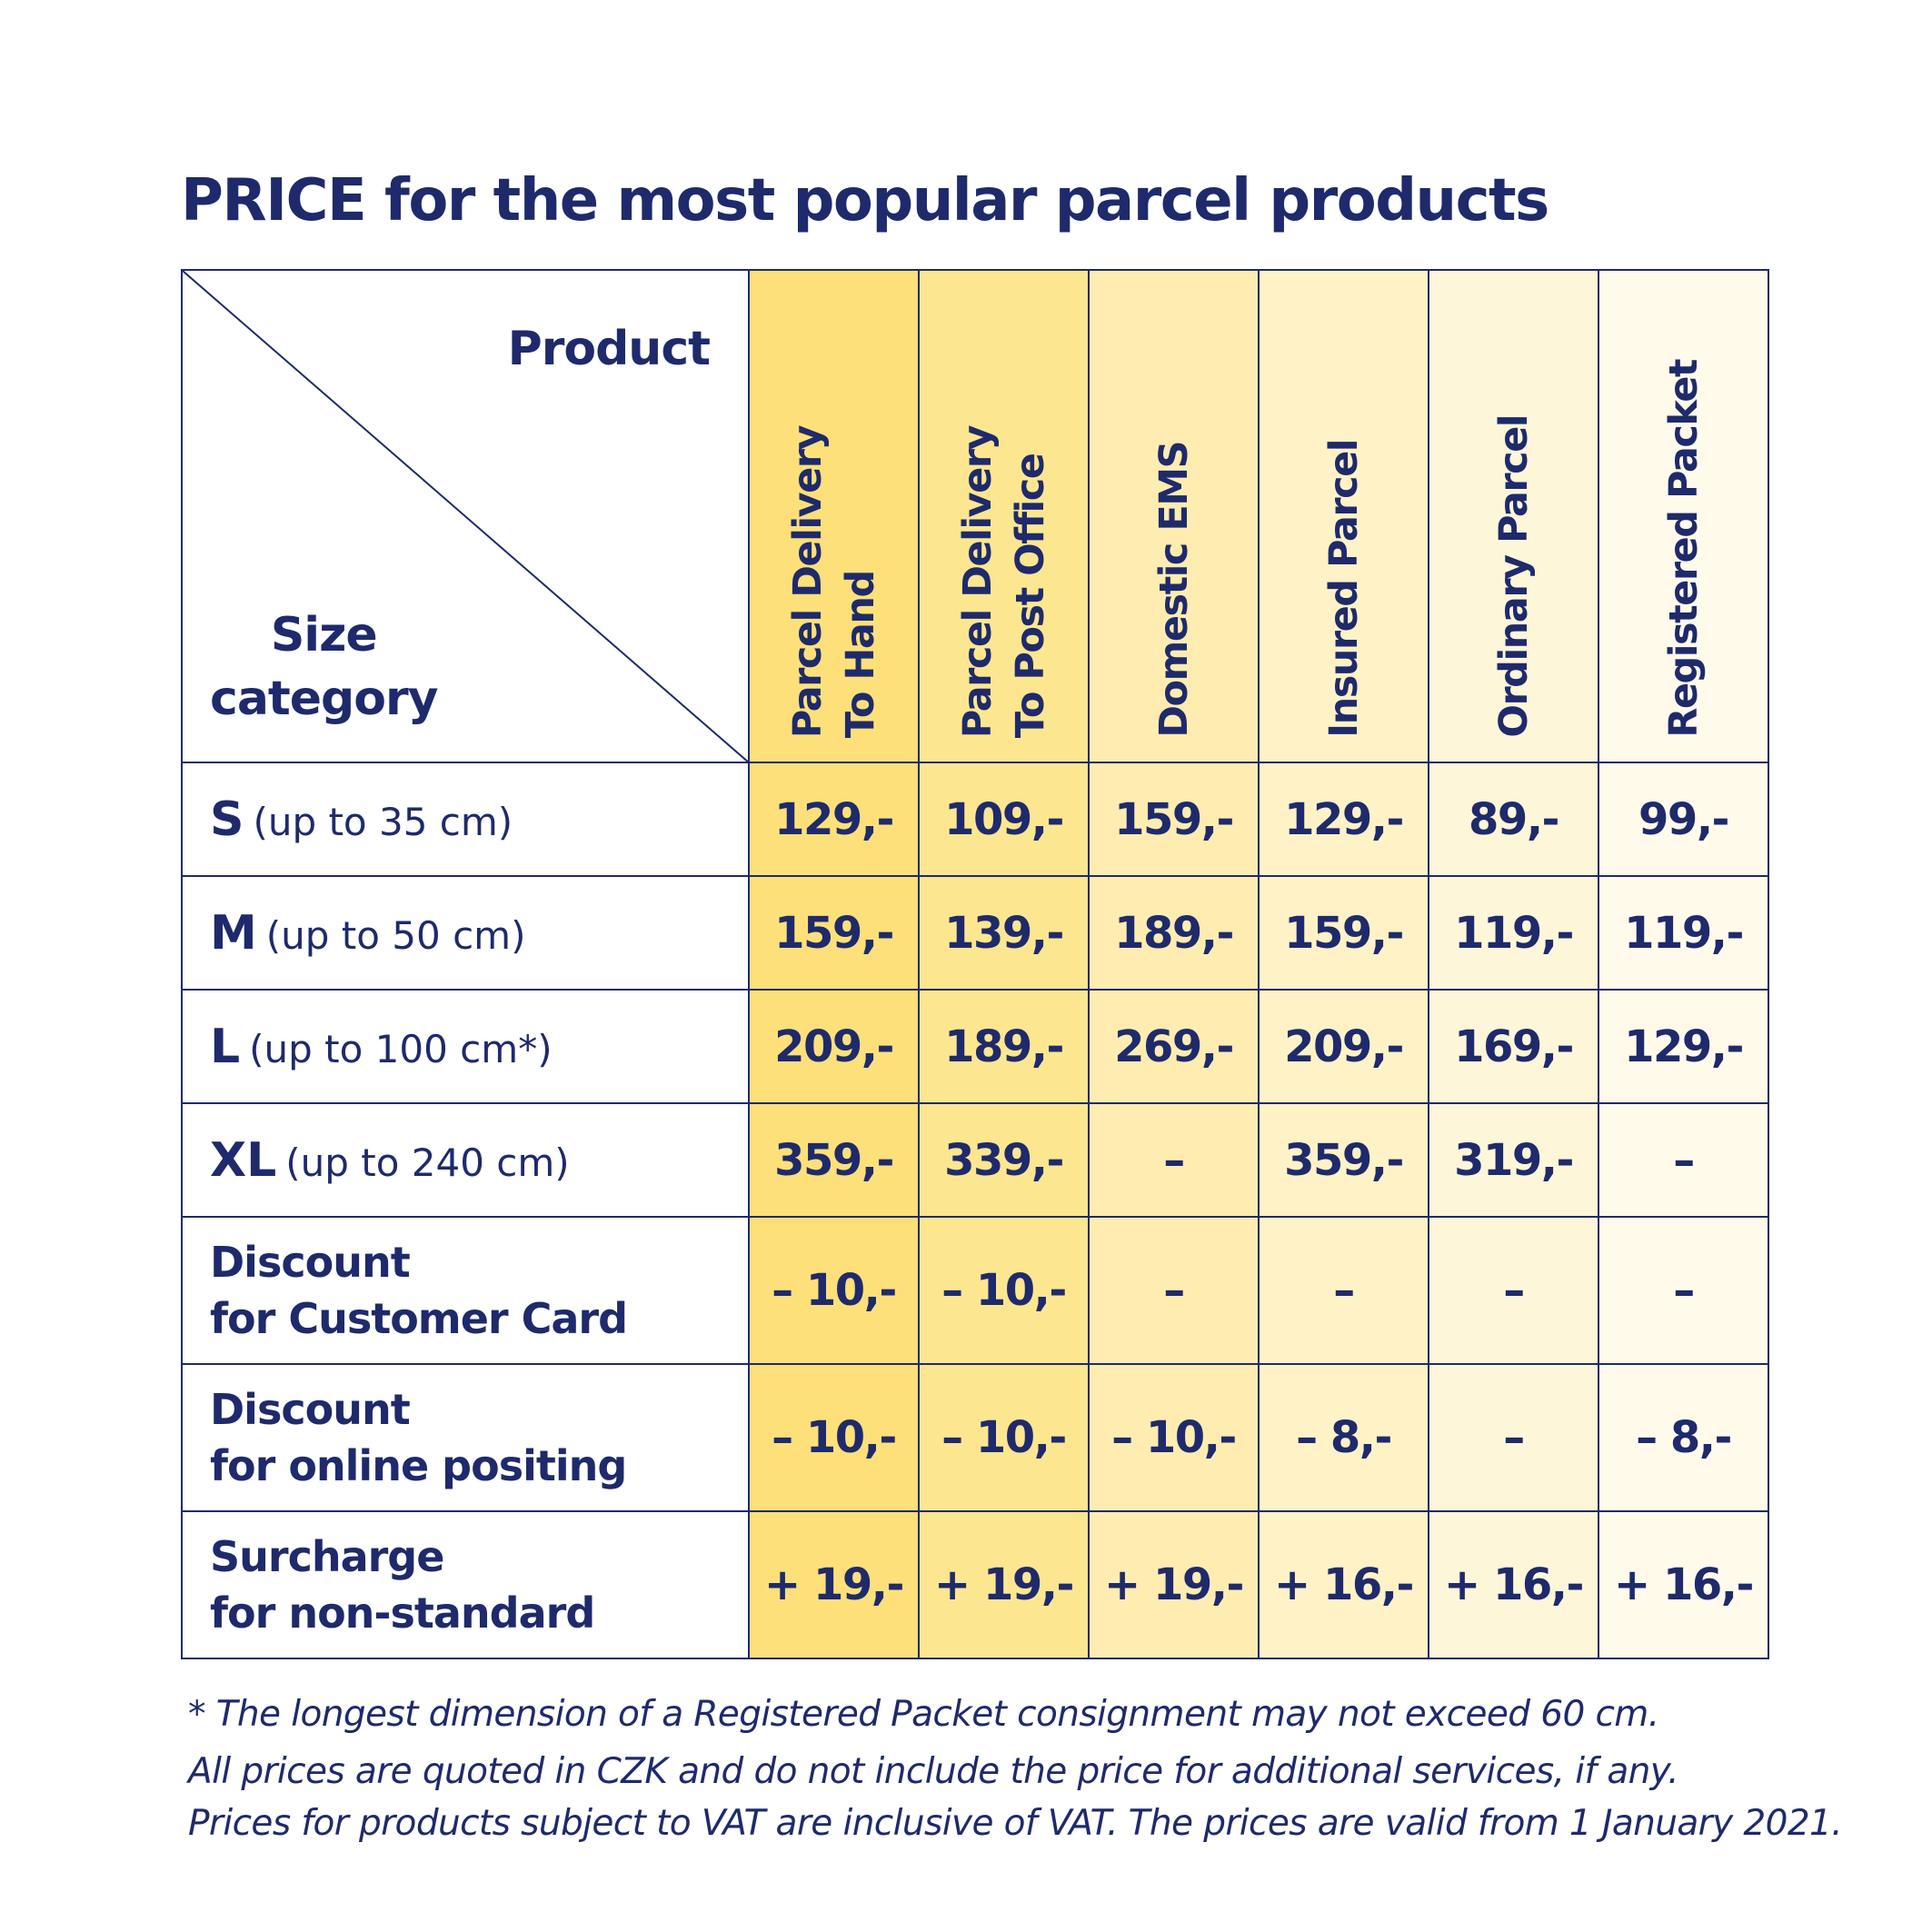  I want to click on size-axis-label-line2: category, so click(325, 699).